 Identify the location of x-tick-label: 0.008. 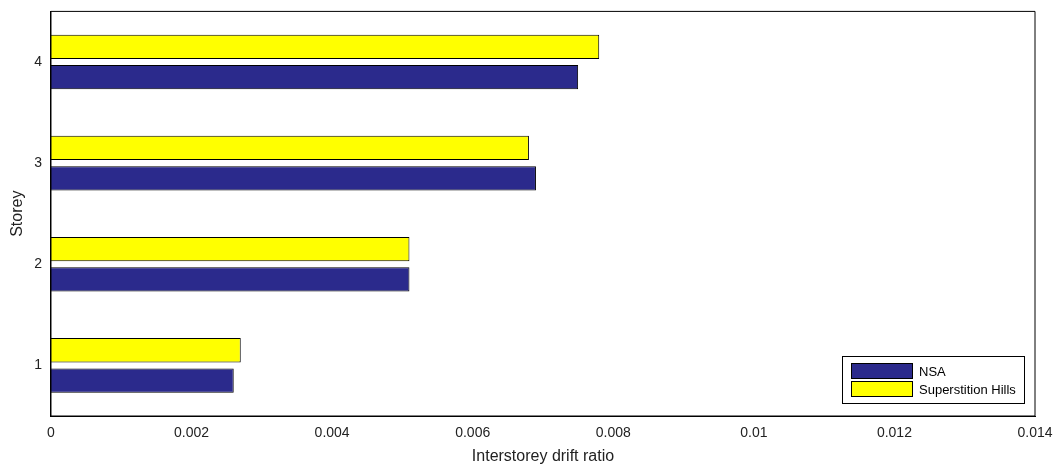
(613, 432).